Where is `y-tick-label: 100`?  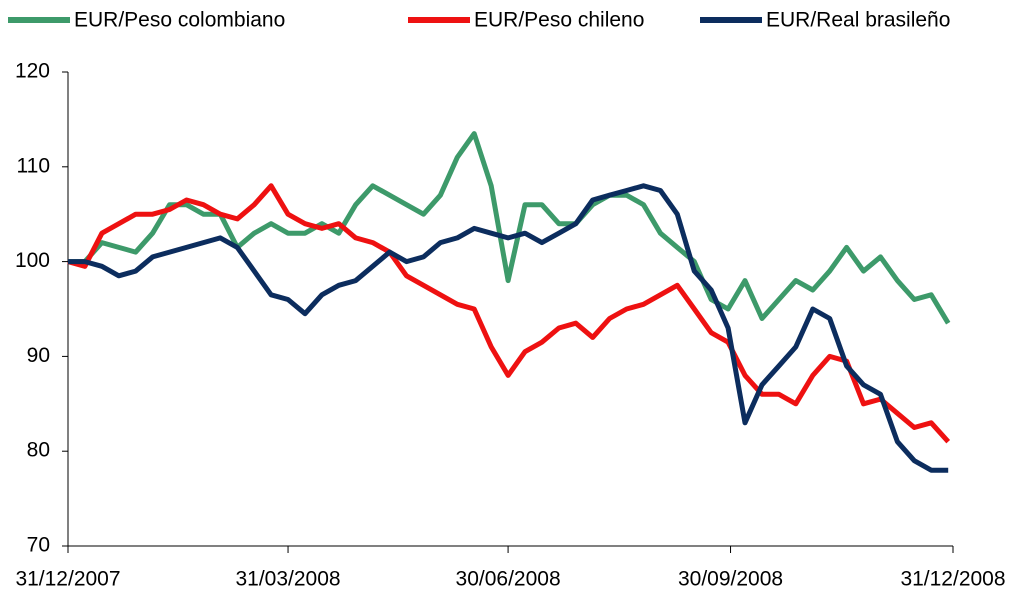
y-tick-label: 100 is located at coordinates (32, 260).